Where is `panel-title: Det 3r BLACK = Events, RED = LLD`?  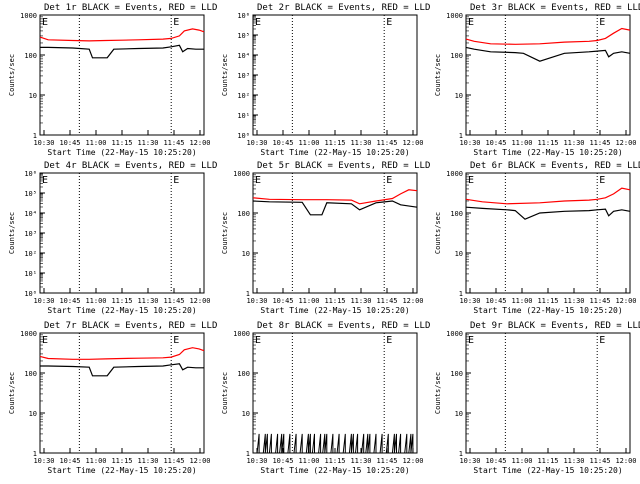 panel-title: Det 3r BLACK = Events, RED = LLD is located at coordinates (555, 8).